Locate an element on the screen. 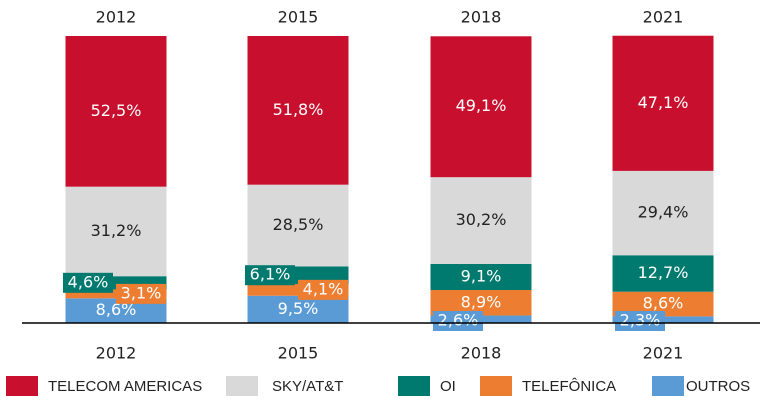  data-label: 3,1% is located at coordinates (141, 292).